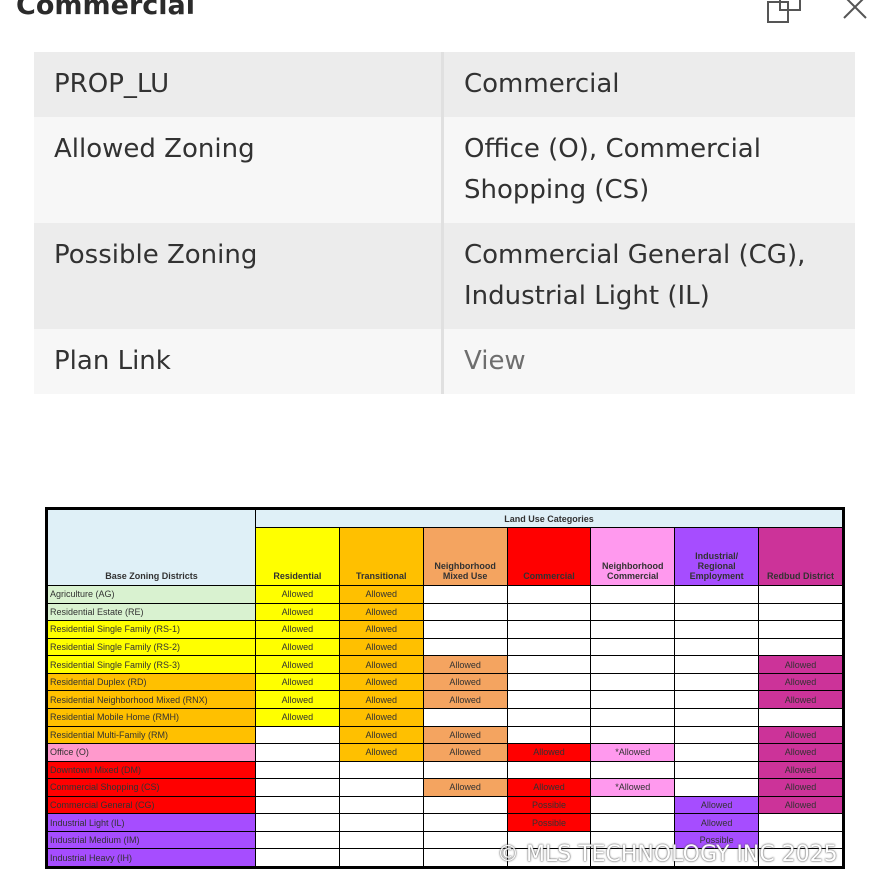  What do you see at coordinates (436, 15) in the screenshot?
I see `popup-header: Commercial` at bounding box center [436, 15].